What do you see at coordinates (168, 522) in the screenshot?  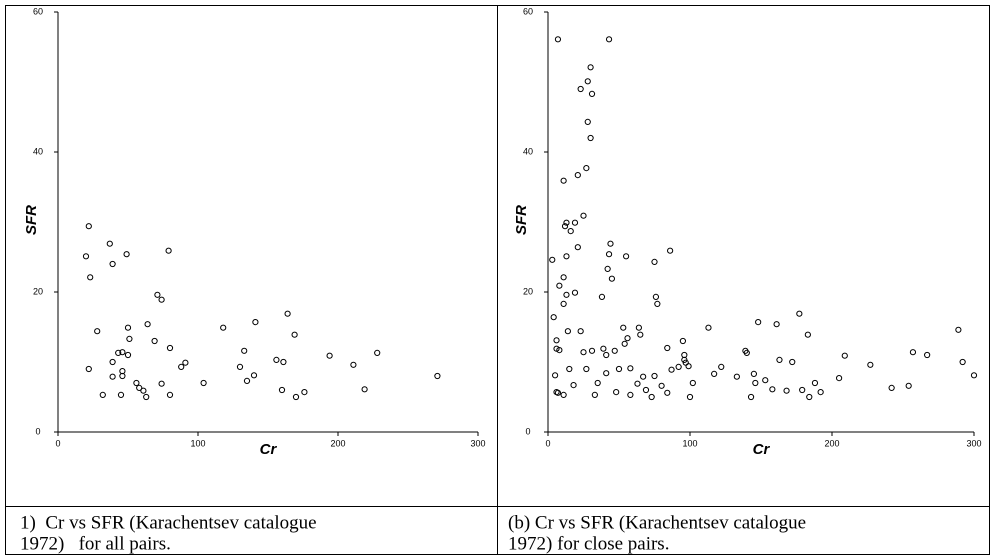 I see `caption: 1) Cr vs SFR (Karachentsev catalogue` at bounding box center [168, 522].